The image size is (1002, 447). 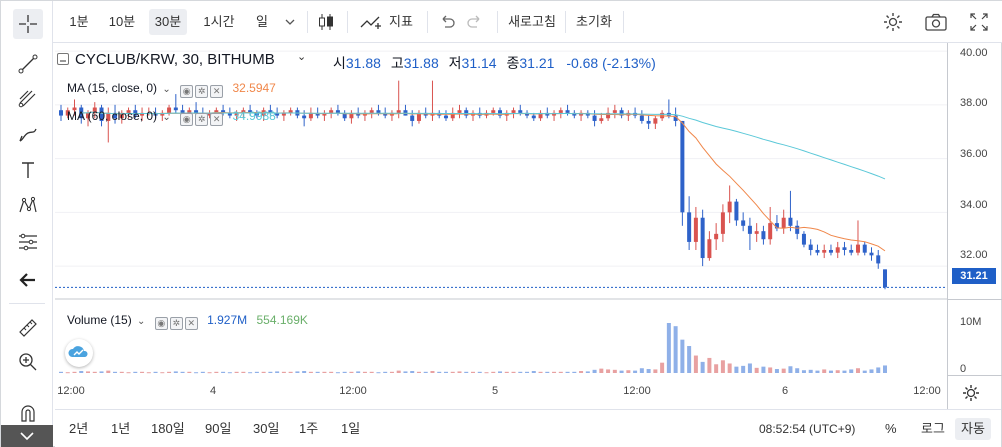 What do you see at coordinates (495, 391) in the screenshot?
I see `x-tick: 5` at bounding box center [495, 391].